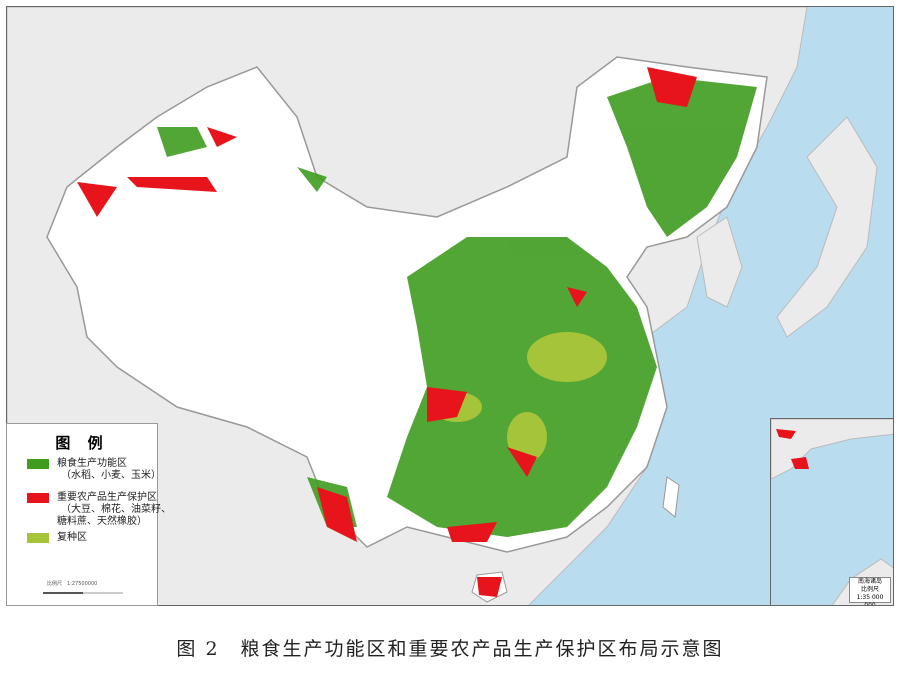 This screenshot has height=675, width=900. Describe the element at coordinates (671, 497) in the screenshot. I see `taiwan-island` at that location.